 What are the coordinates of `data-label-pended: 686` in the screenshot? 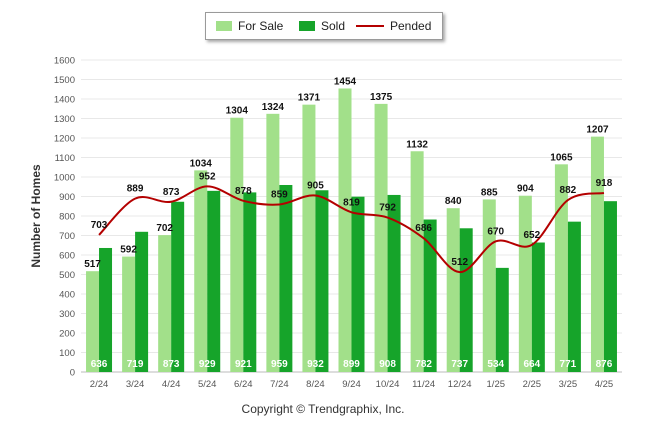 It's located at (423, 228).